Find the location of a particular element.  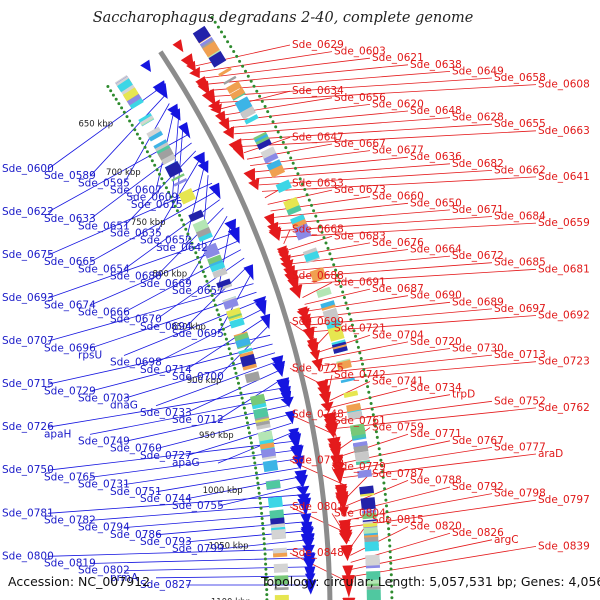

gene-label: Sde_0779 is located at coordinates (360, 467).